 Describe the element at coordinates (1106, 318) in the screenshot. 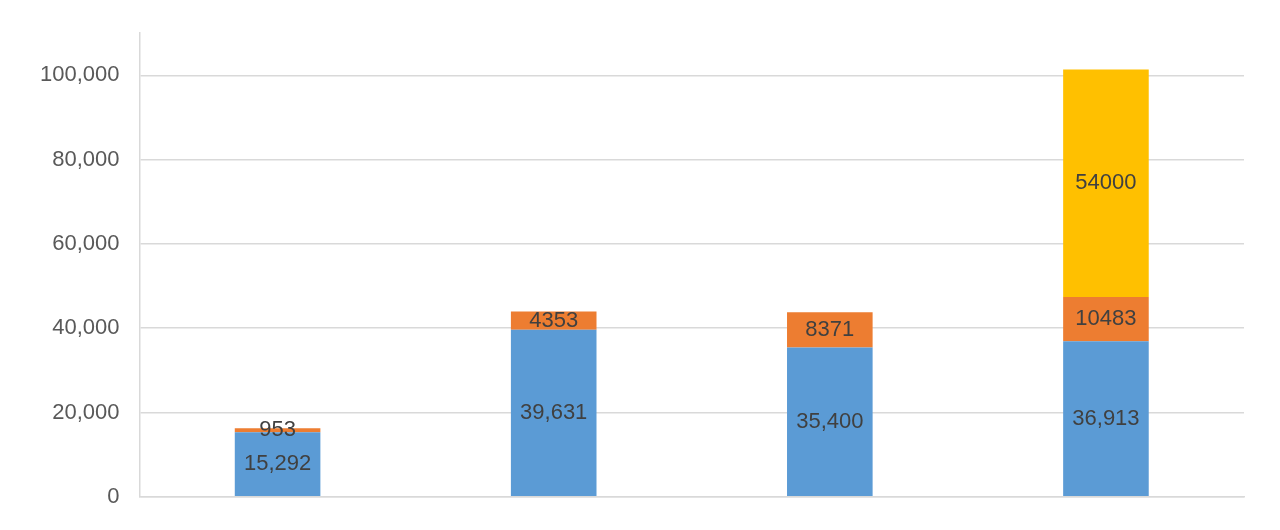

I see `data-label: 10483` at that location.